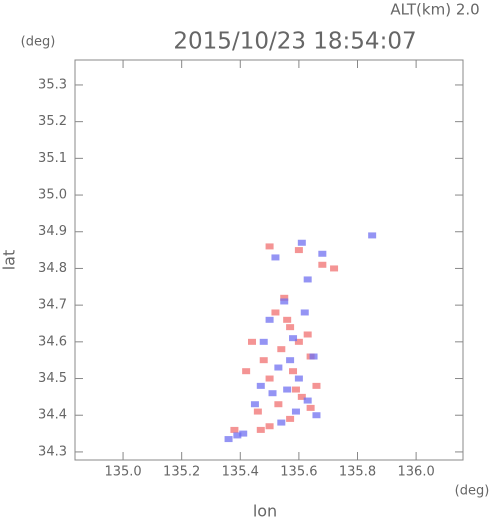 The width and height of the screenshot is (491, 521). What do you see at coordinates (52, 451) in the screenshot?
I see `y-tick-label: 34.3` at bounding box center [52, 451].